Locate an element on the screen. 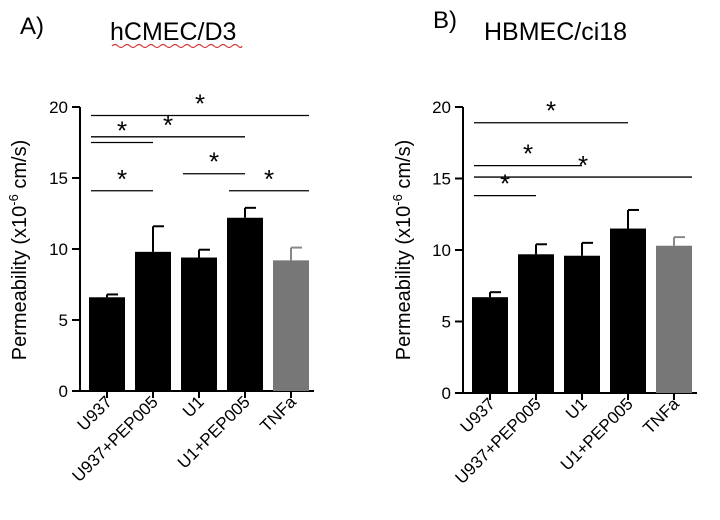 Image resolution: width=720 pixels, height=520 pixels. panel-b-ylabel: Permeability (x10-6 cm/s) is located at coordinates (402, 250).